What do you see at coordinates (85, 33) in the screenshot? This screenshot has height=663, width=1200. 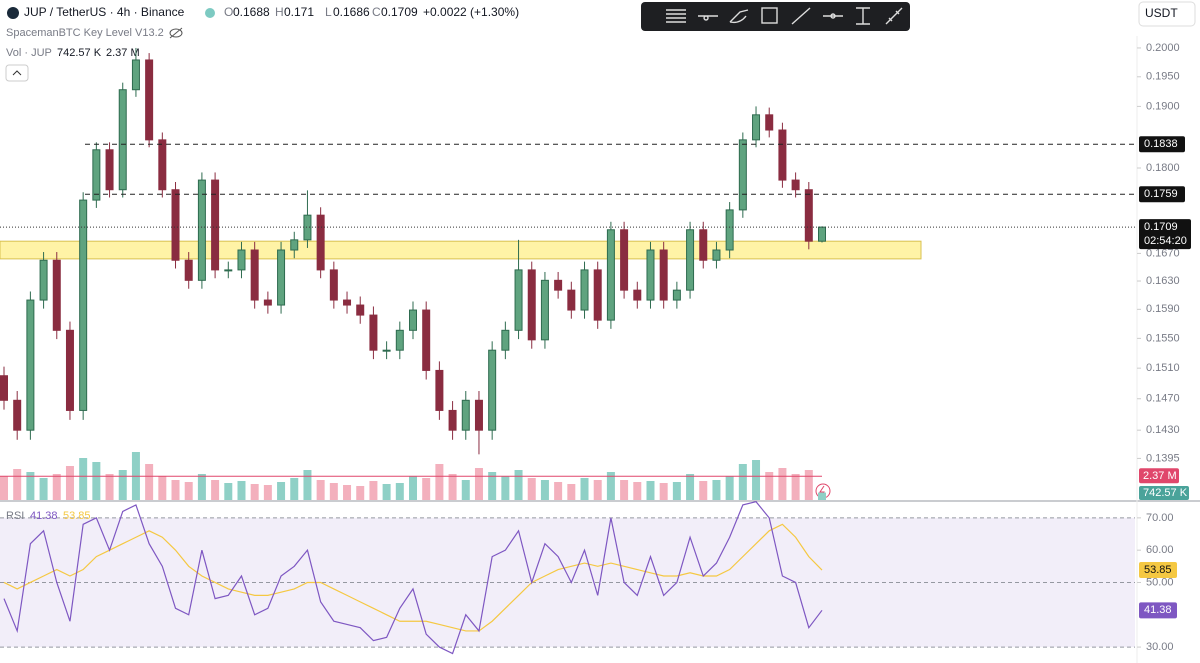 I see `indicator-title: SpacemanBTC Key Level V13.2` at bounding box center [85, 33].